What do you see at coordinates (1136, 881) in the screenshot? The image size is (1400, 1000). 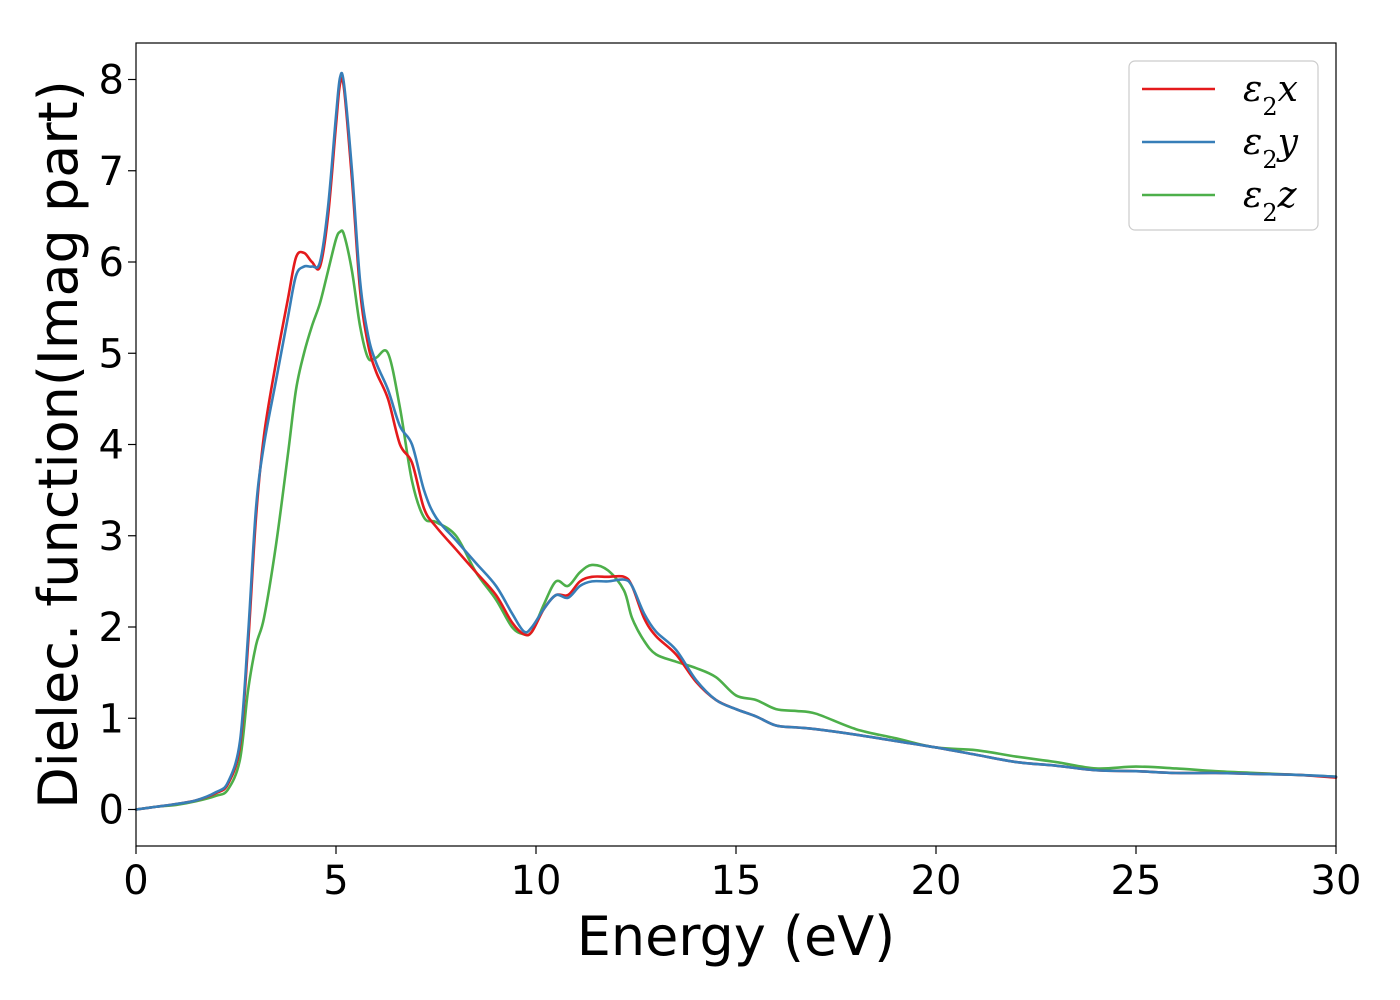 I see `x-tick-label: 25` at bounding box center [1136, 881].